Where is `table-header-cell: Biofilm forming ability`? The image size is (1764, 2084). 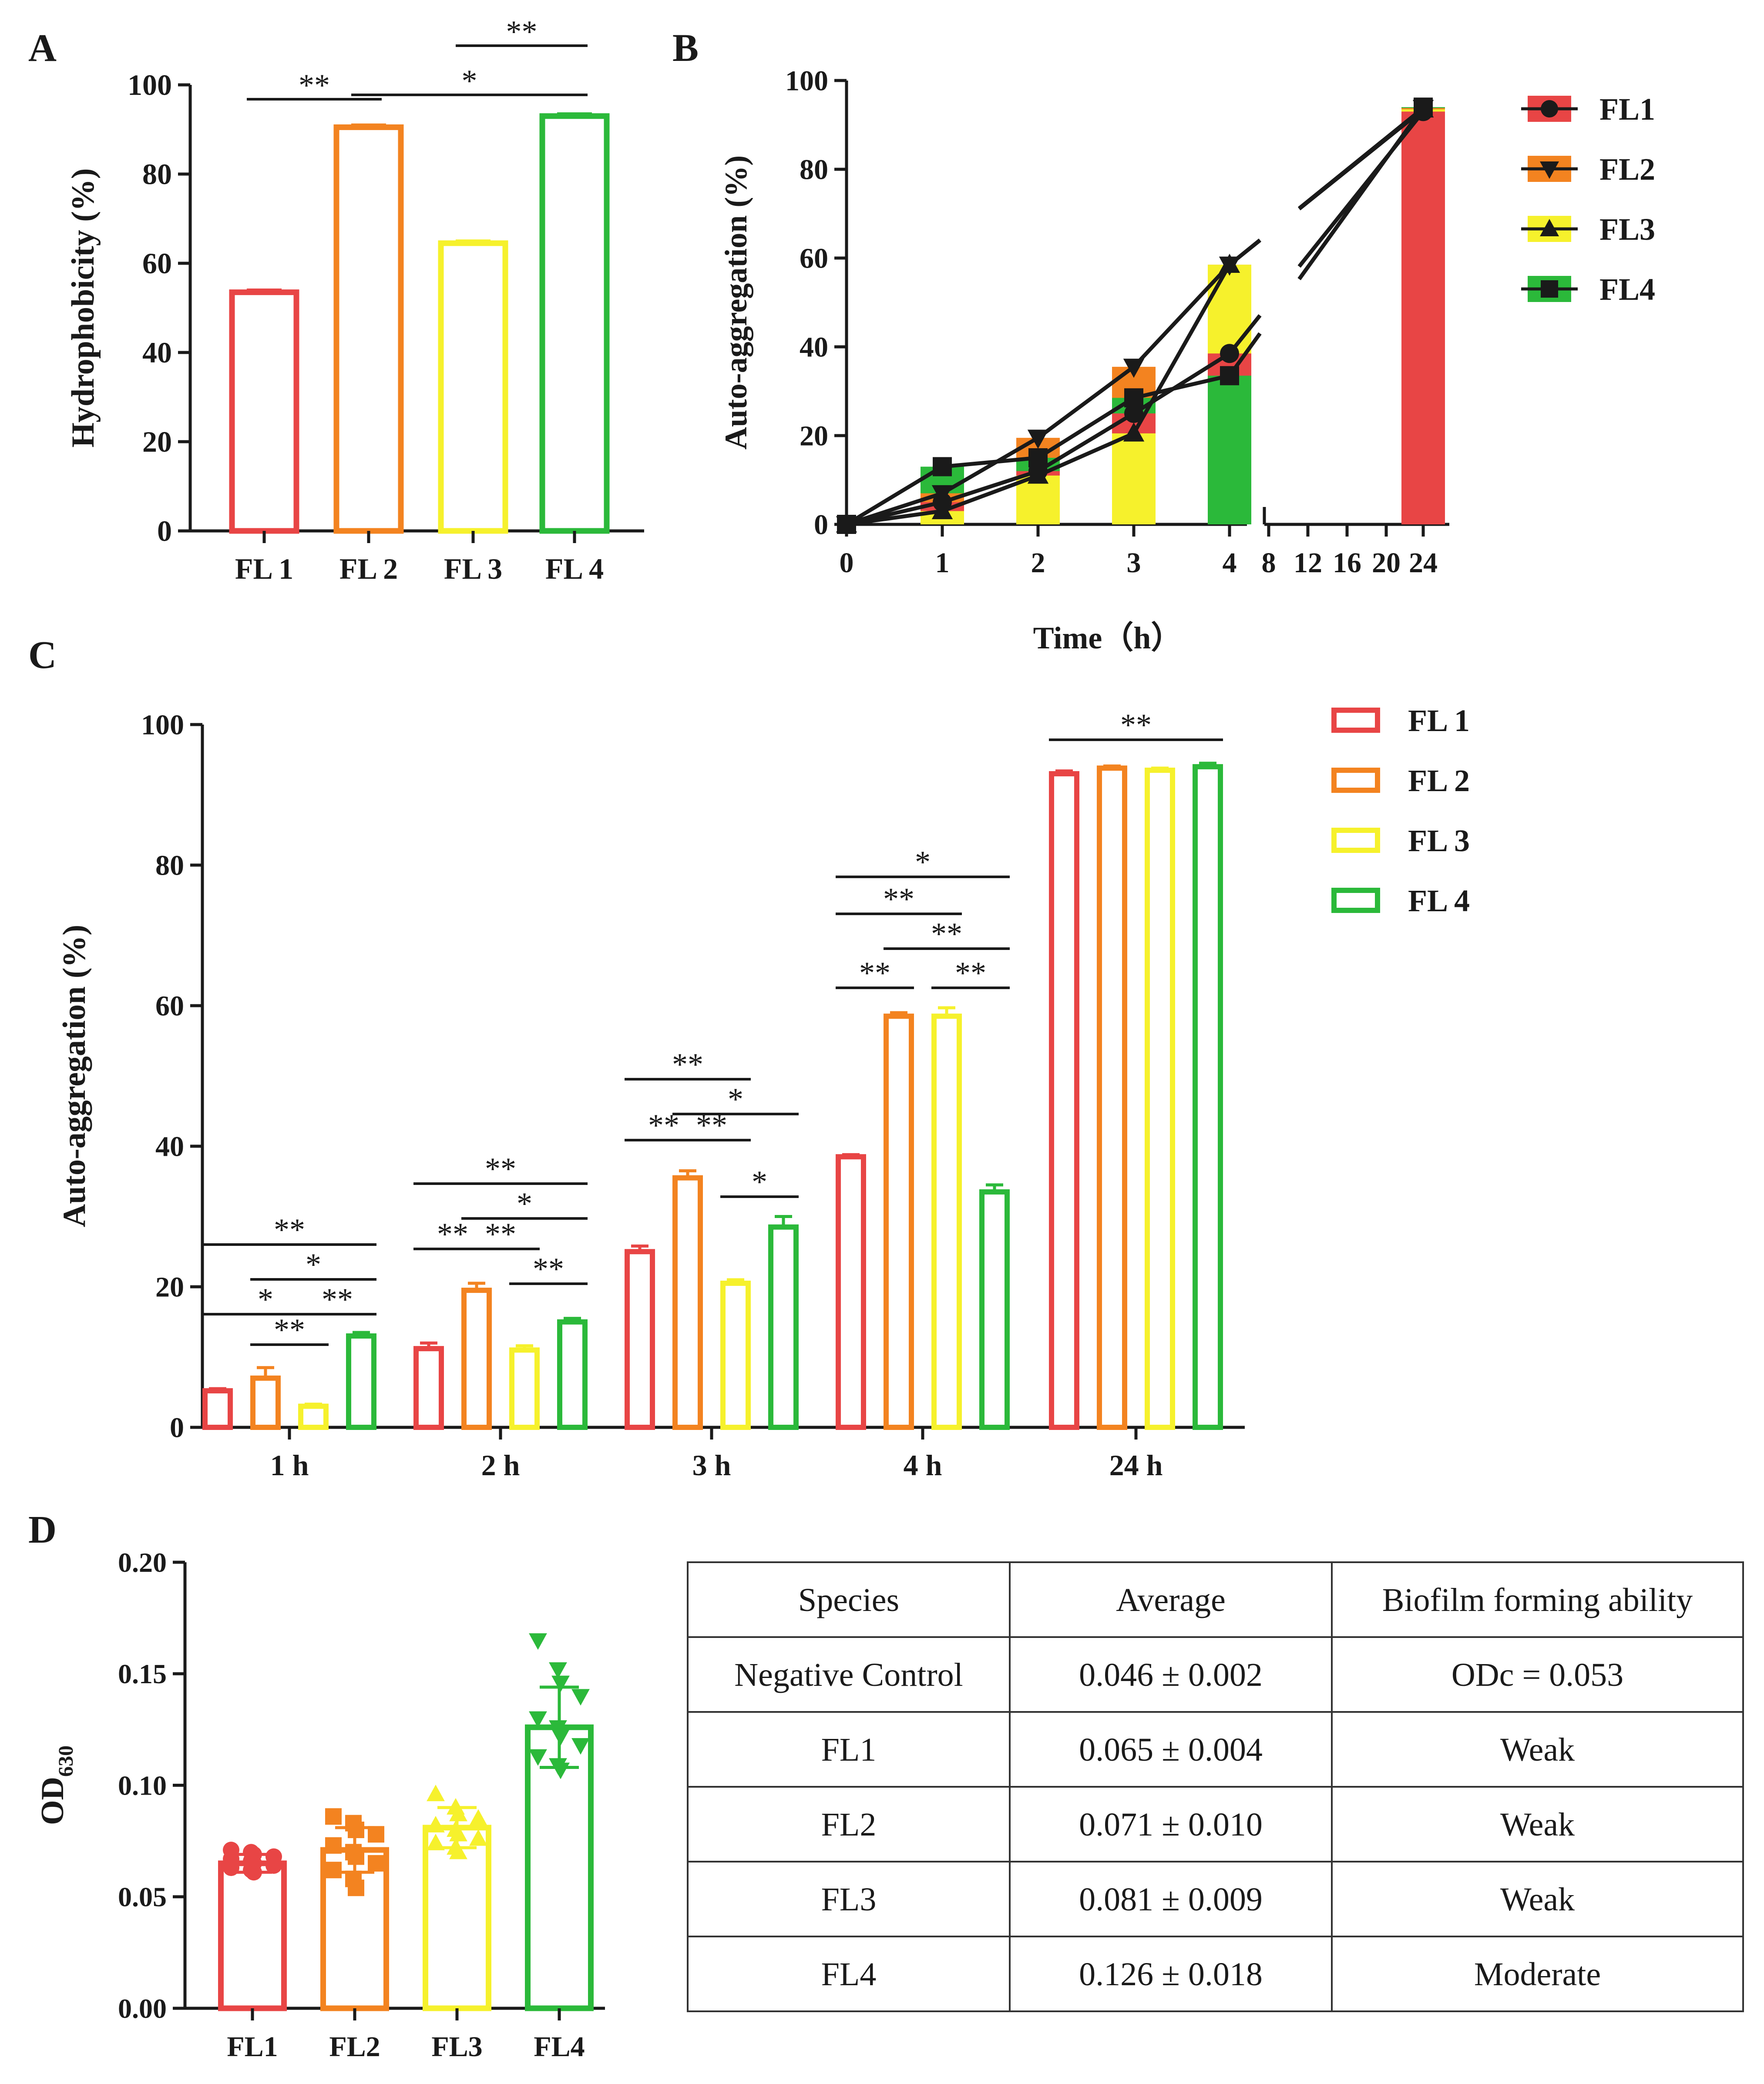
table-header-cell: Biofilm forming ability is located at coordinates (1537, 1600).